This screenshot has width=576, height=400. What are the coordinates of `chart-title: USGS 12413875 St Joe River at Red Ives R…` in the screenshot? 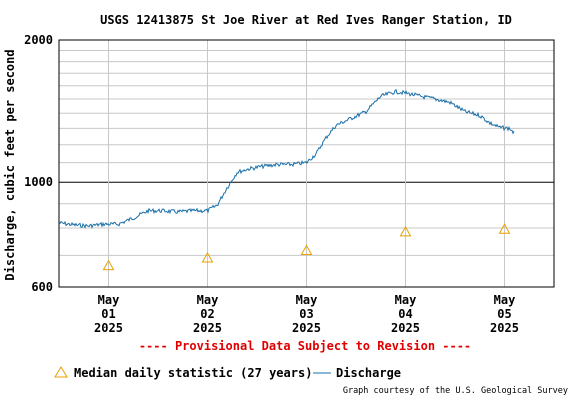 It's located at (306, 20).